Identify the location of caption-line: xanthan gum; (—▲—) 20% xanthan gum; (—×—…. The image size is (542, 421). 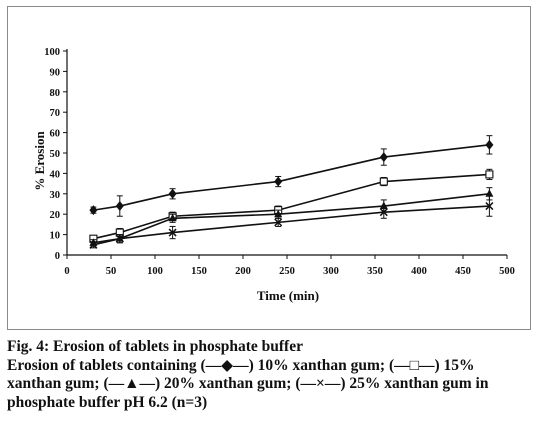
(248, 383).